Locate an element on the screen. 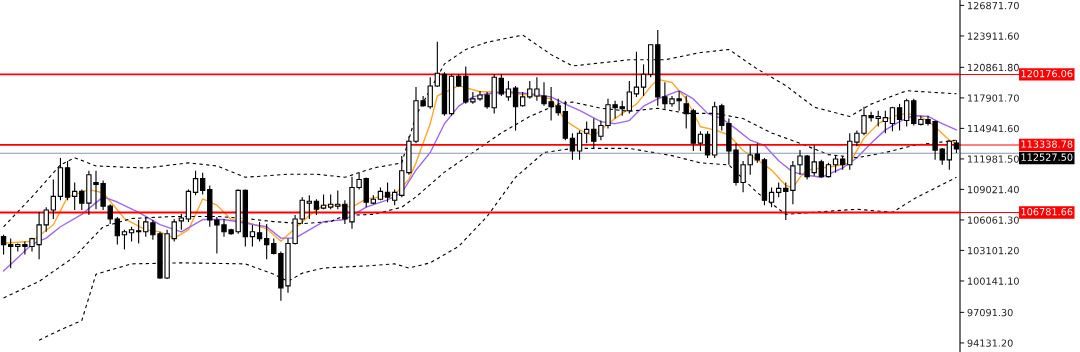 The width and height of the screenshot is (1080, 352). y-tick-label: 100141.10 is located at coordinates (993, 281).